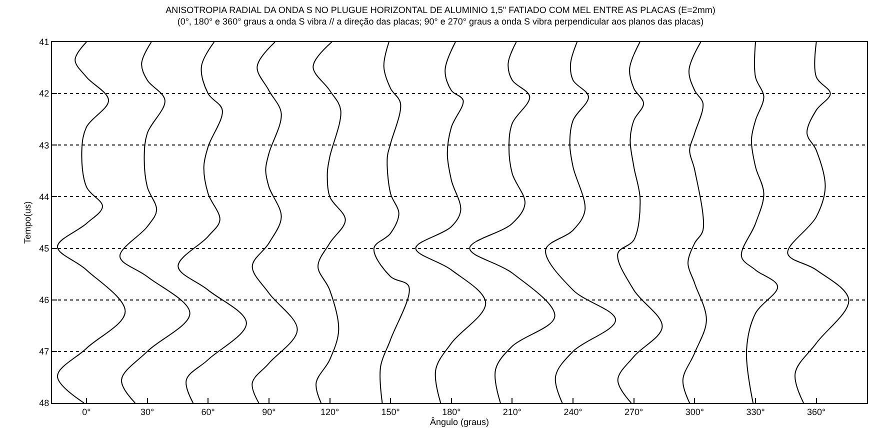 The width and height of the screenshot is (881, 430). What do you see at coordinates (44, 93) in the screenshot?
I see `y-tick-label: 42` at bounding box center [44, 93].